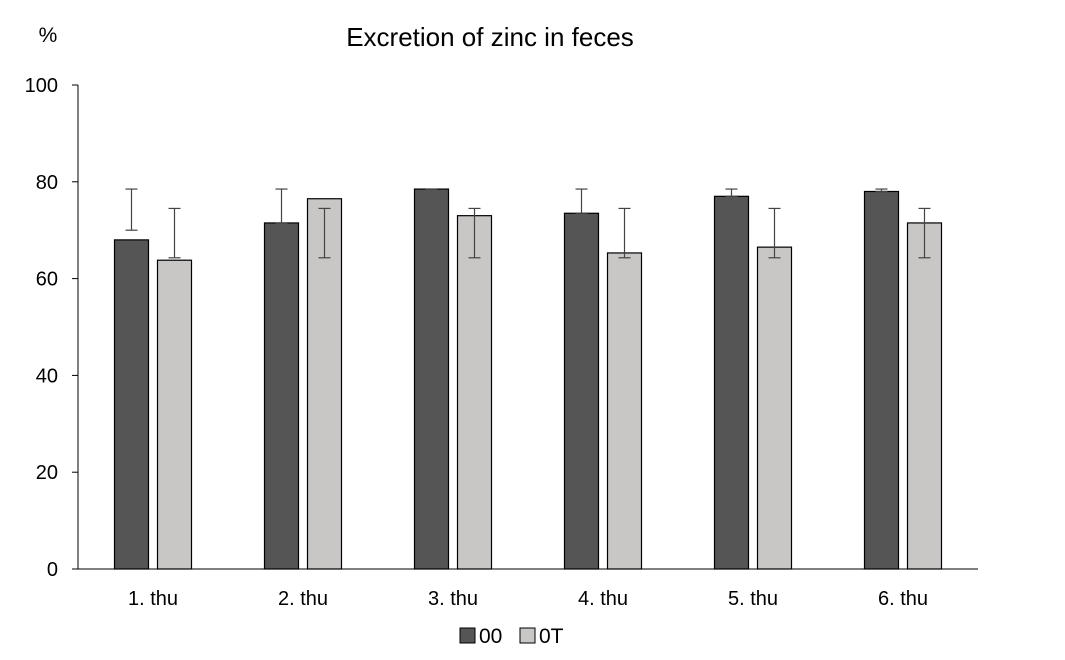 This screenshot has height=660, width=1065. I want to click on x-tick-label: 6. thu, so click(903, 599).